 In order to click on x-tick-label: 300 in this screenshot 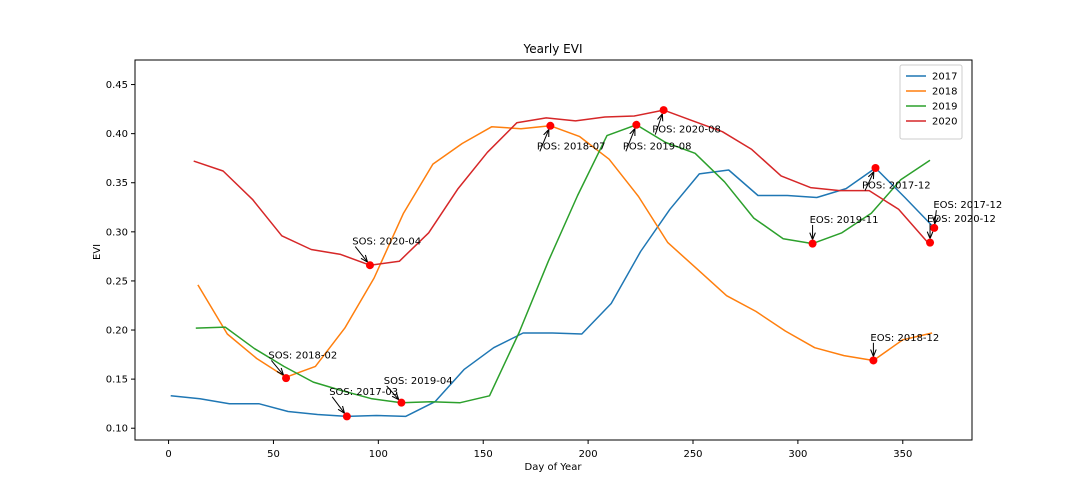, I will do `click(797, 454)`.